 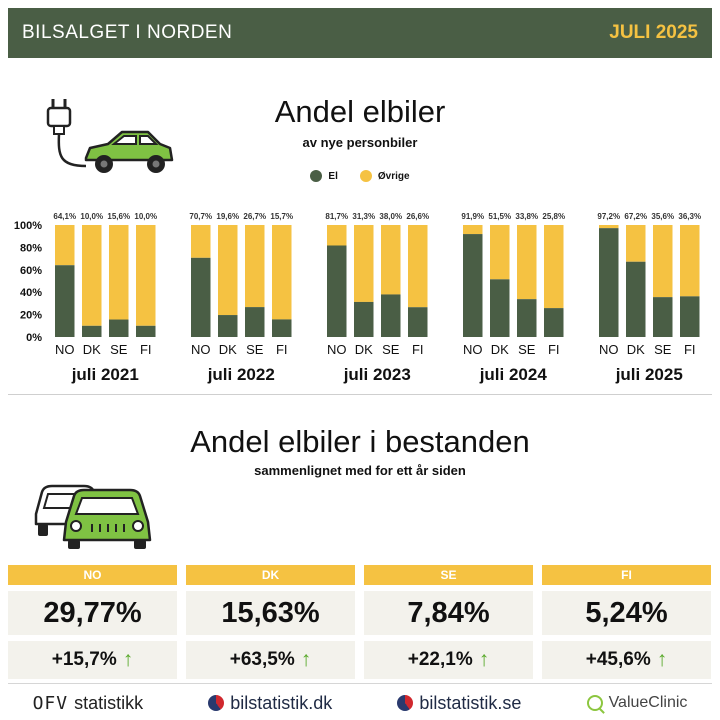 I want to click on bilstatistik-se-logo: bilstatistik.se, so click(x=459, y=703).